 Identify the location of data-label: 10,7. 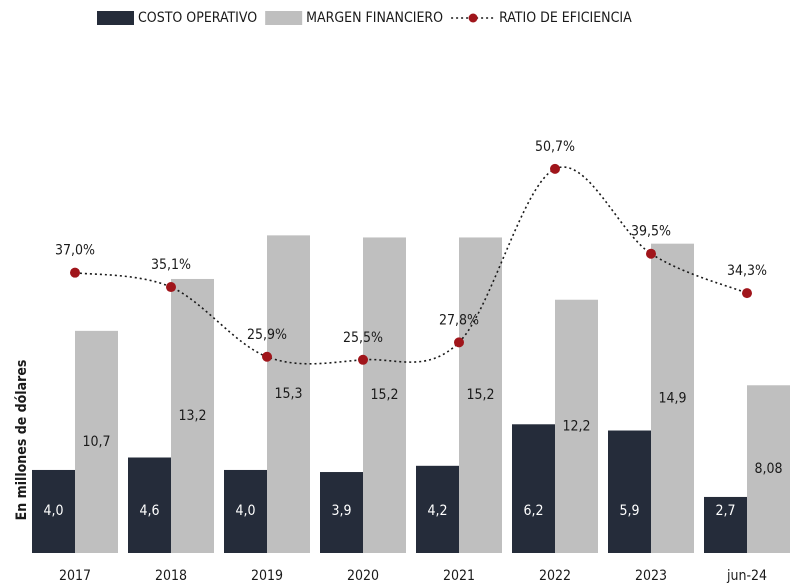
(96, 442).